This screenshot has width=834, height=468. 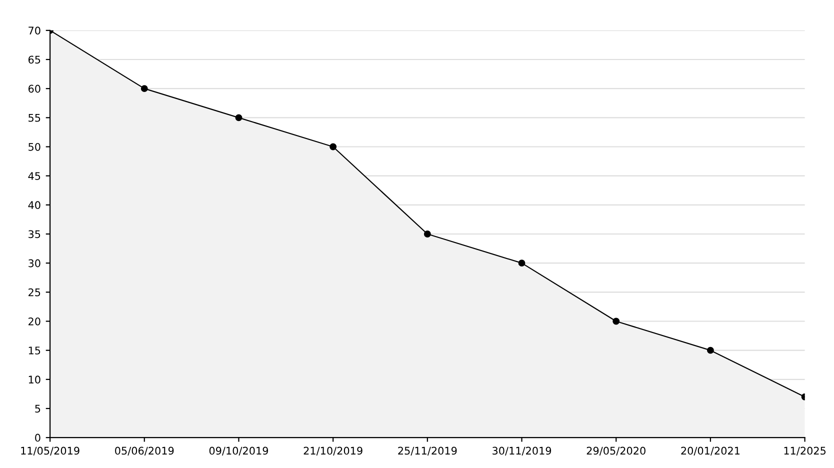 What do you see at coordinates (34, 292) in the screenshot?
I see `y-tick-label: 25` at bounding box center [34, 292].